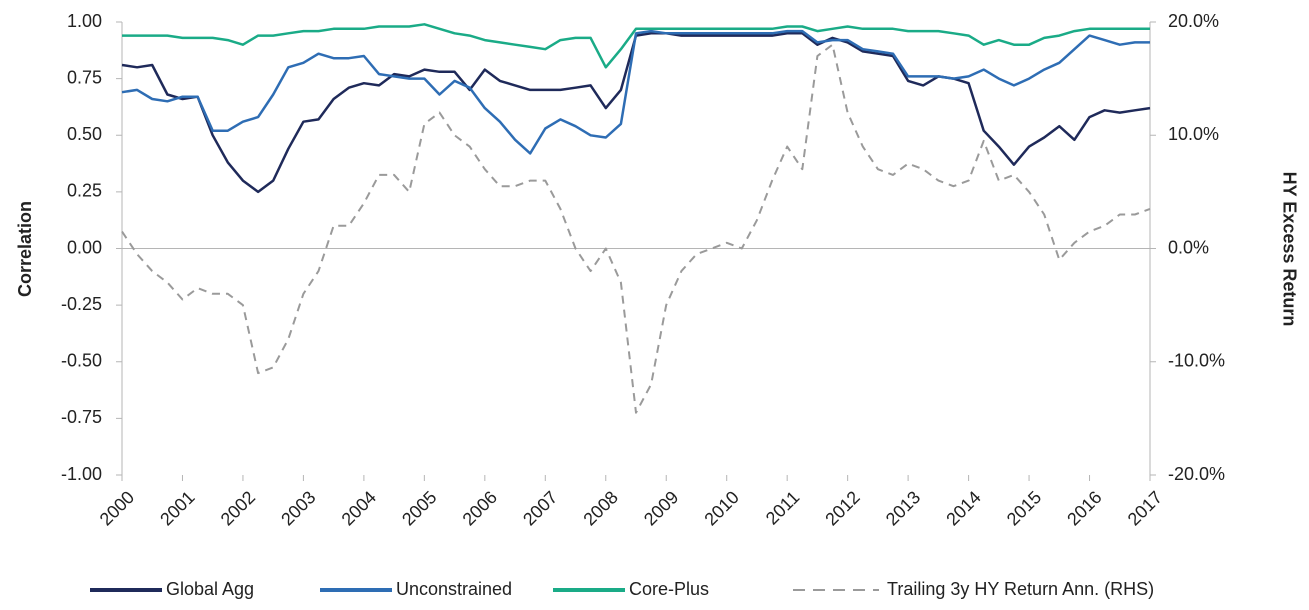 The image size is (1309, 610). I want to click on series-line, so click(636, 46).